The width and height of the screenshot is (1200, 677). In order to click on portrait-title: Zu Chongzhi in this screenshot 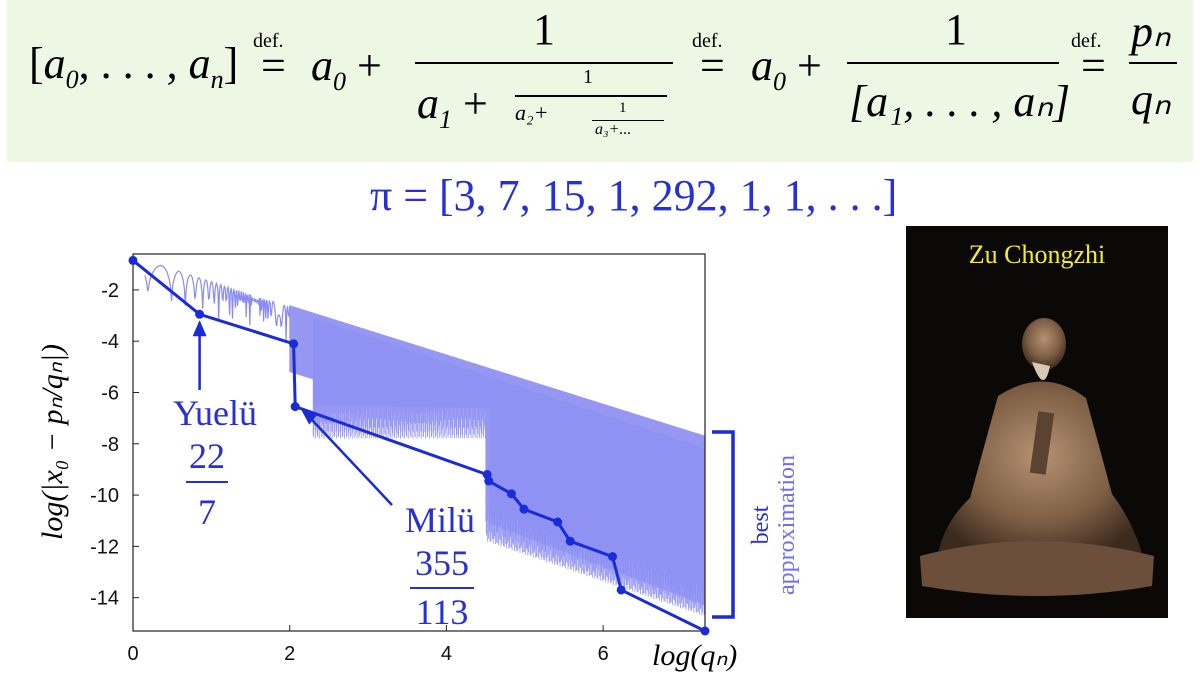, I will do `click(1037, 254)`.